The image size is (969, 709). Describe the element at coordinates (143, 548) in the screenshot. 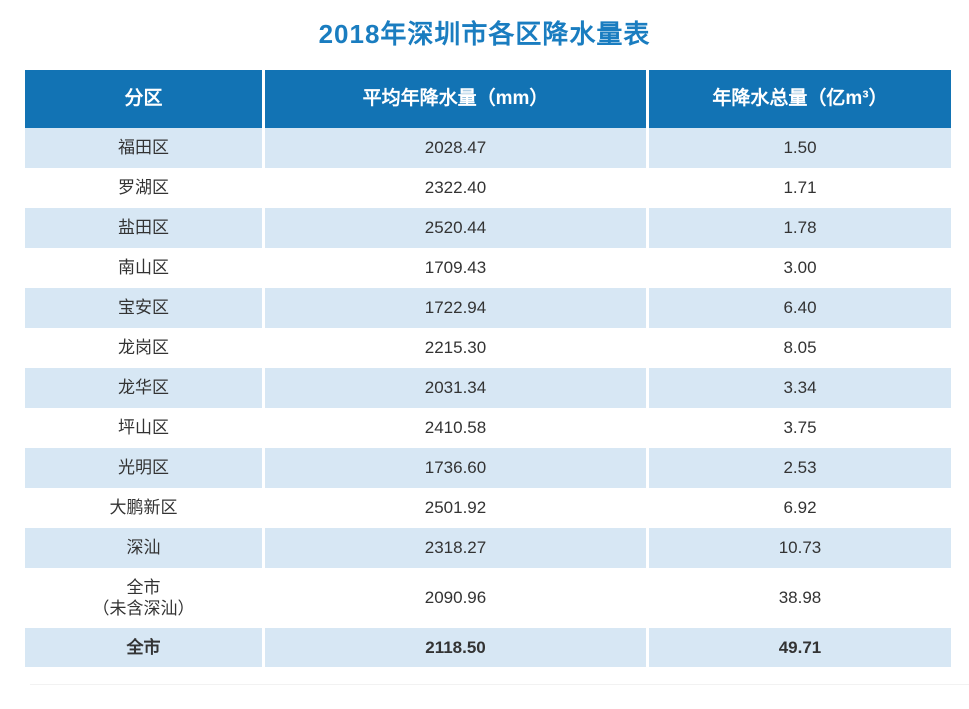

I see `district-cell: 深汕` at that location.